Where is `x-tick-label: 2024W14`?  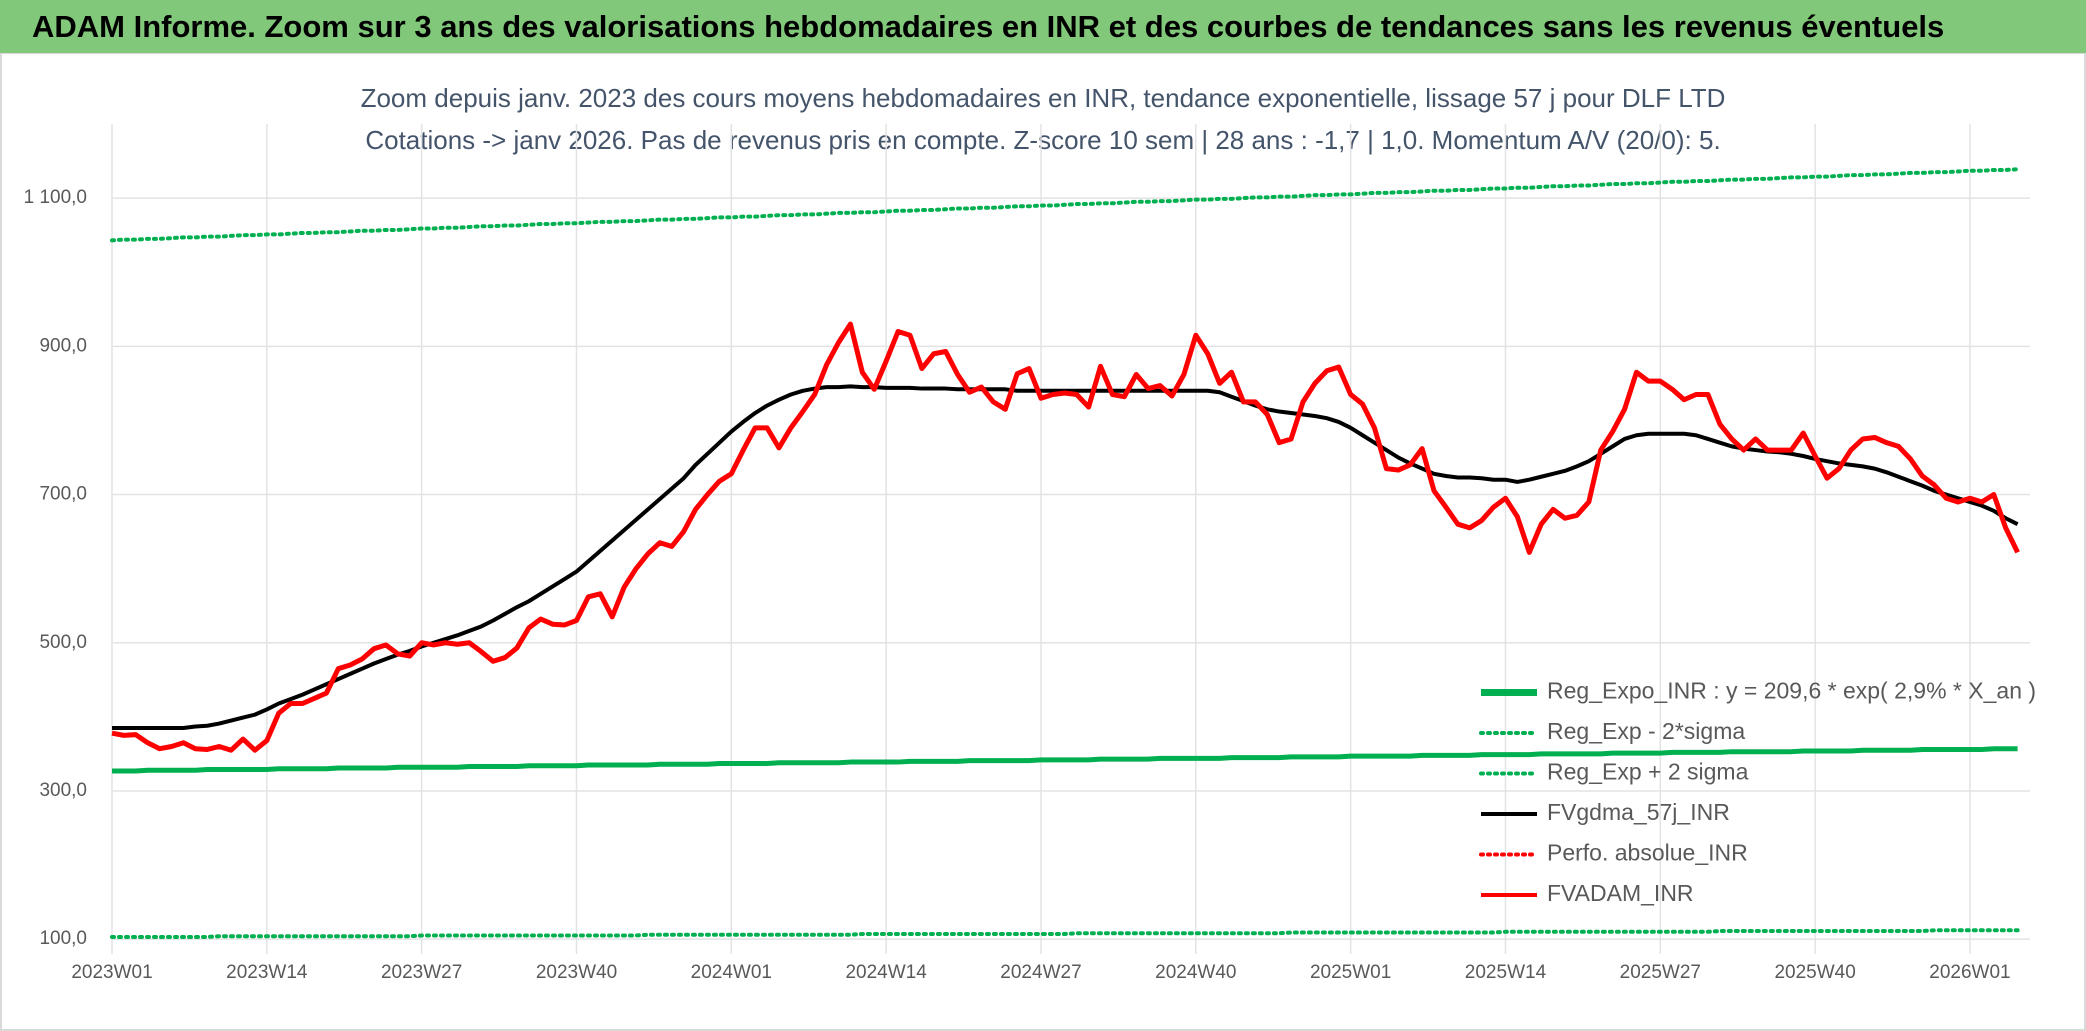
x-tick-label: 2024W14 is located at coordinates (886, 972).